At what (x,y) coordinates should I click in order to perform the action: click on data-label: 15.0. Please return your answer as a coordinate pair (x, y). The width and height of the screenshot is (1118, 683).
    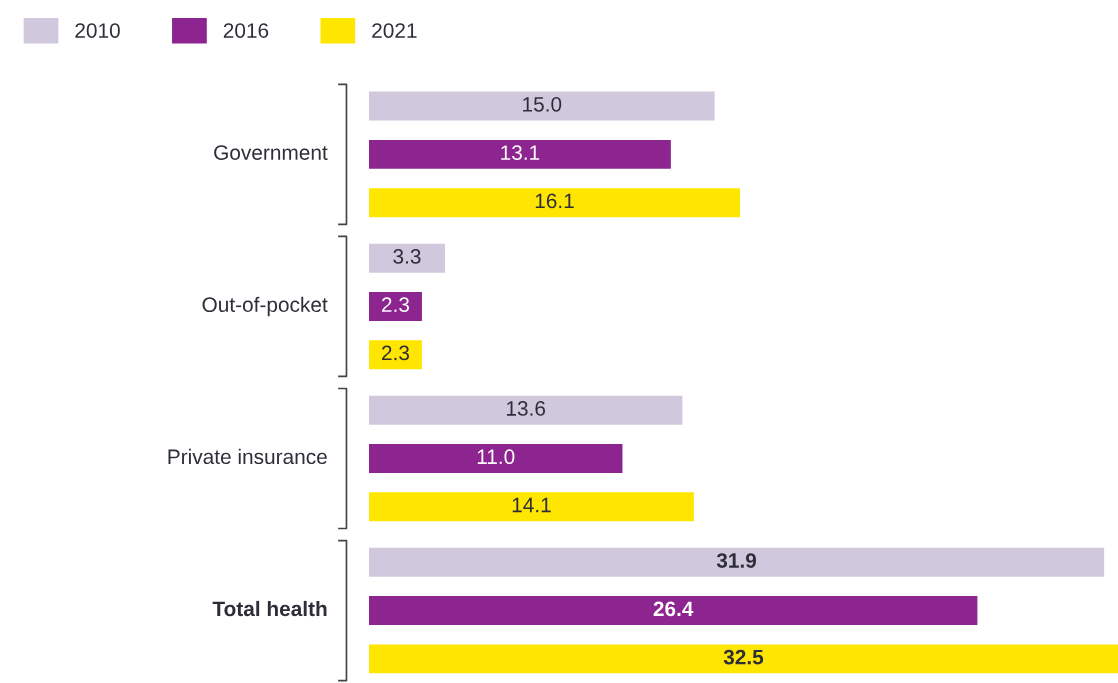
    Looking at the image, I should click on (542, 104).